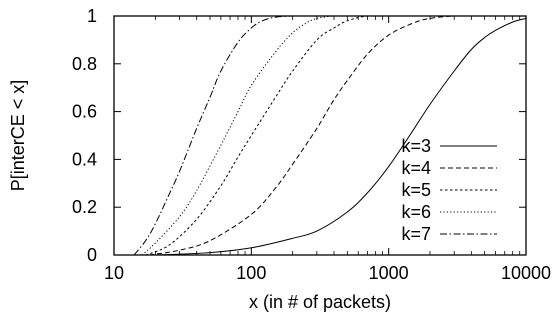 Image resolution: width=559 pixels, height=324 pixels. I want to click on x-axis-label: x (in # of packets), so click(320, 302).